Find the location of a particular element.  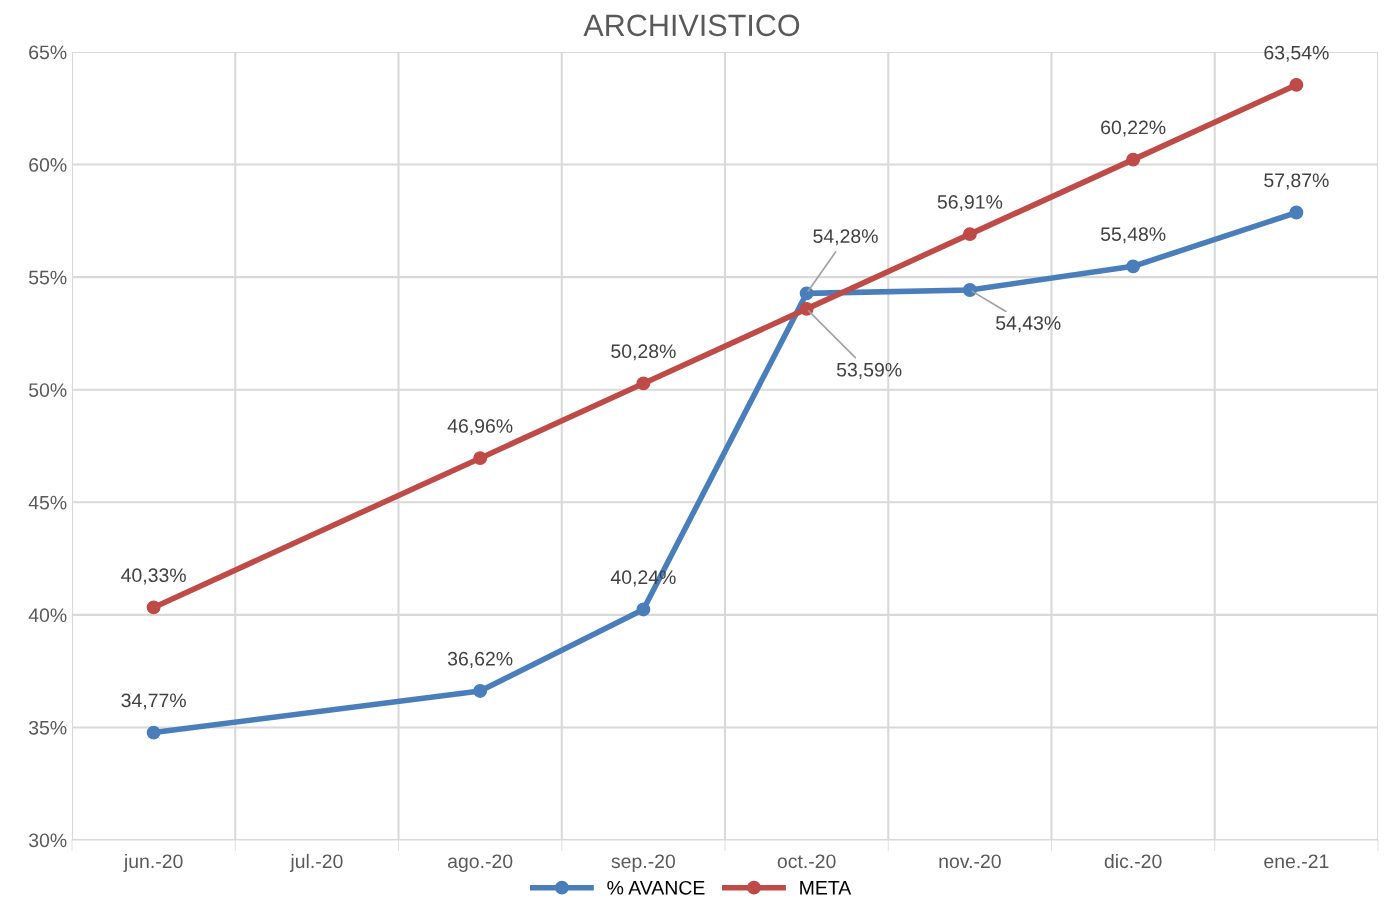

data-label: 40,33% is located at coordinates (153, 576).